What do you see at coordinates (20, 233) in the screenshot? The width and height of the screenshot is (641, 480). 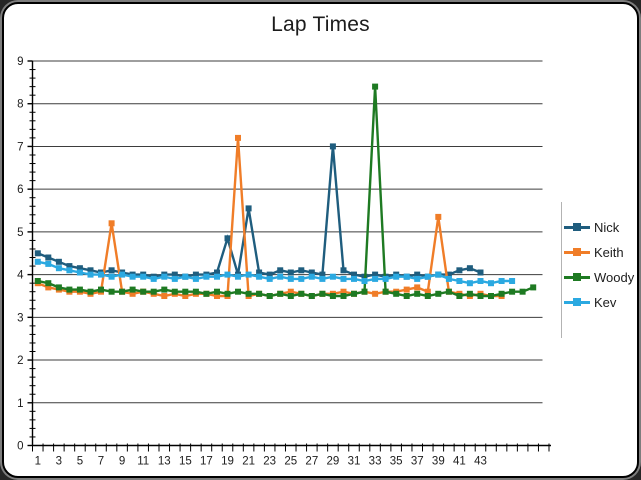 I see `y-tick-label: 5` at bounding box center [20, 233].